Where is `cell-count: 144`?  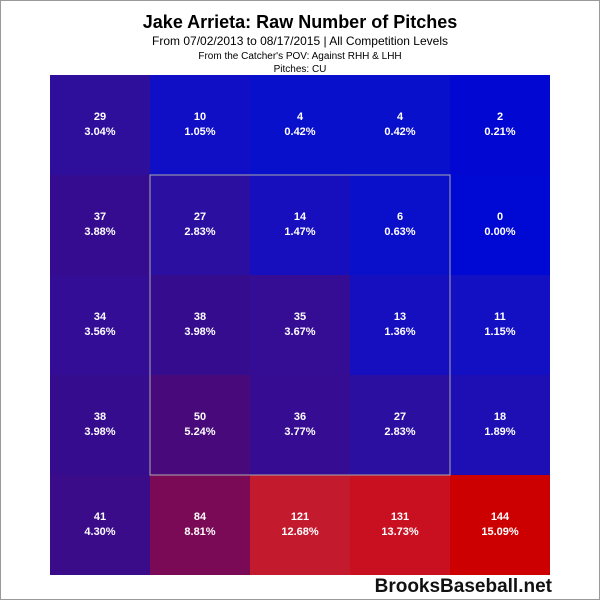 cell-count: 144 is located at coordinates (500, 517).